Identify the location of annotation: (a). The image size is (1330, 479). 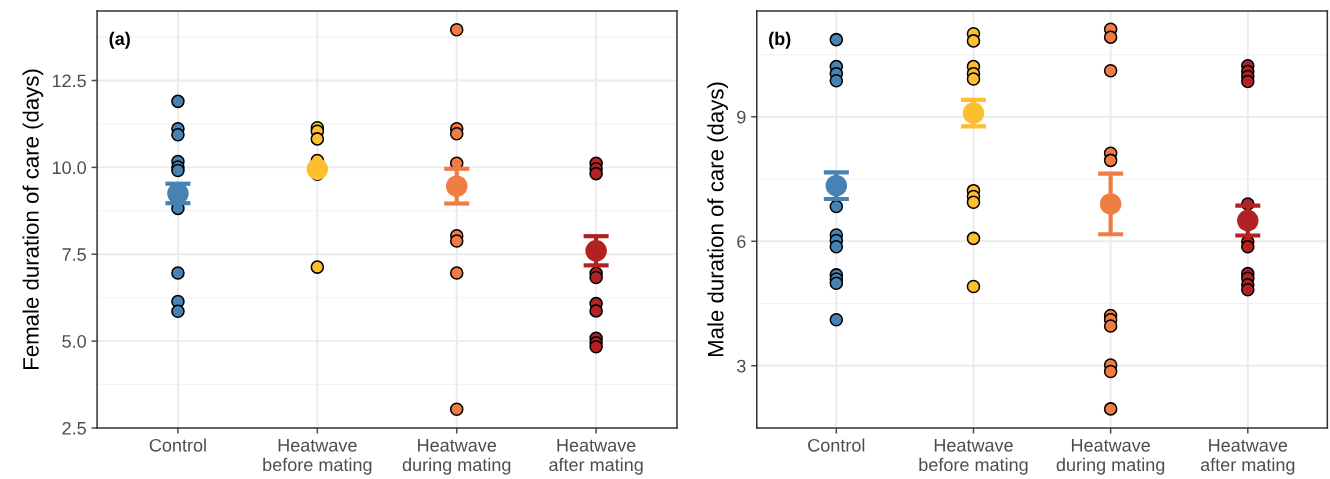
(119, 40).